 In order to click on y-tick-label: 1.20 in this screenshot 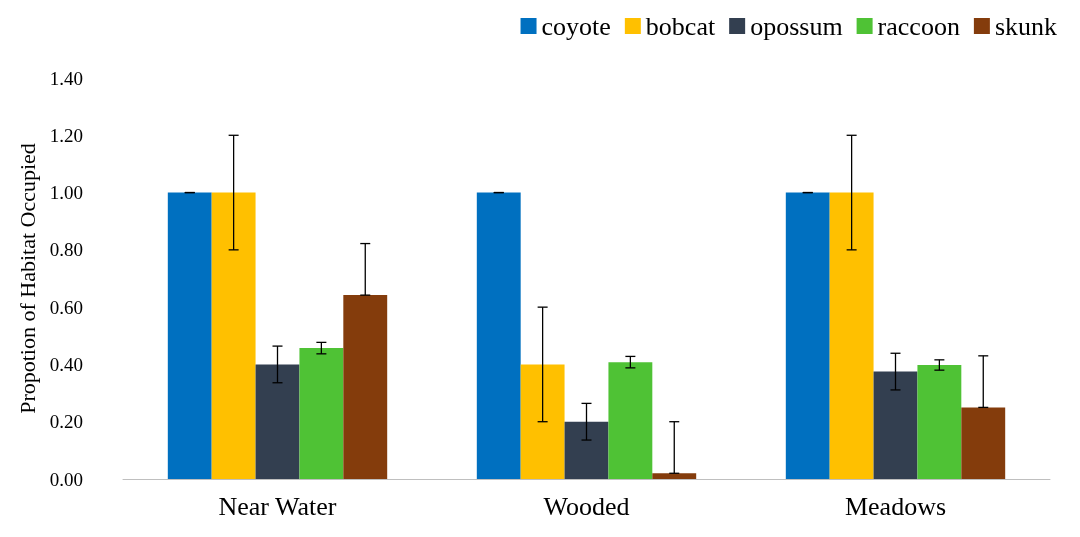, I will do `click(66, 135)`.